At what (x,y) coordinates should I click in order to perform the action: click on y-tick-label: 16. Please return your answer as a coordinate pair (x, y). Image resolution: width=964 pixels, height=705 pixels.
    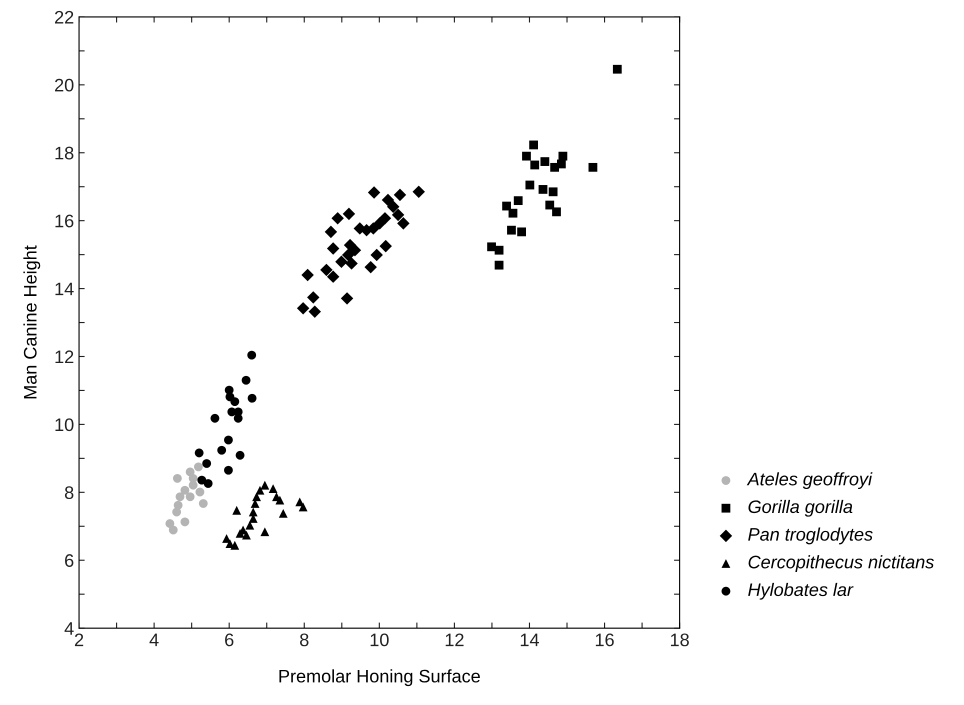
    Looking at the image, I should click on (64, 221).